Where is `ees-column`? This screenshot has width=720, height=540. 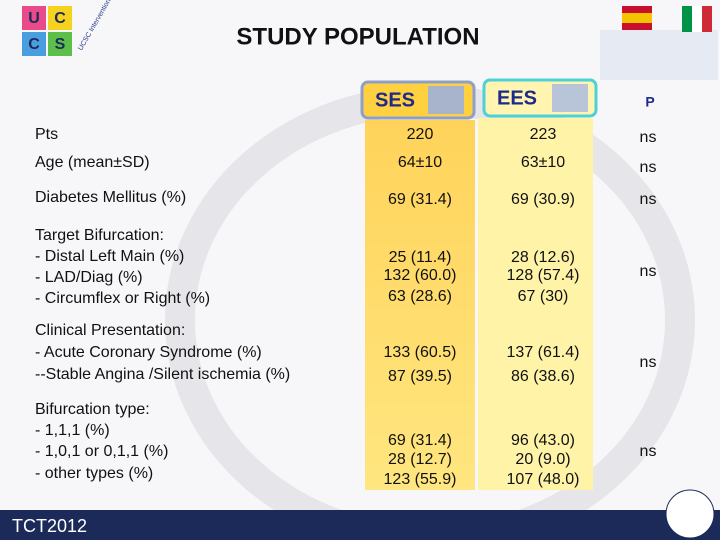
ees-column is located at coordinates (535, 304).